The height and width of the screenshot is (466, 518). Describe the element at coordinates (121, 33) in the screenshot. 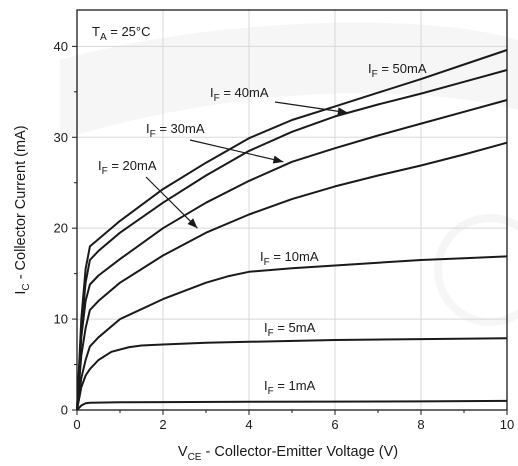

I see `condition-label: TA = 25°C` at that location.